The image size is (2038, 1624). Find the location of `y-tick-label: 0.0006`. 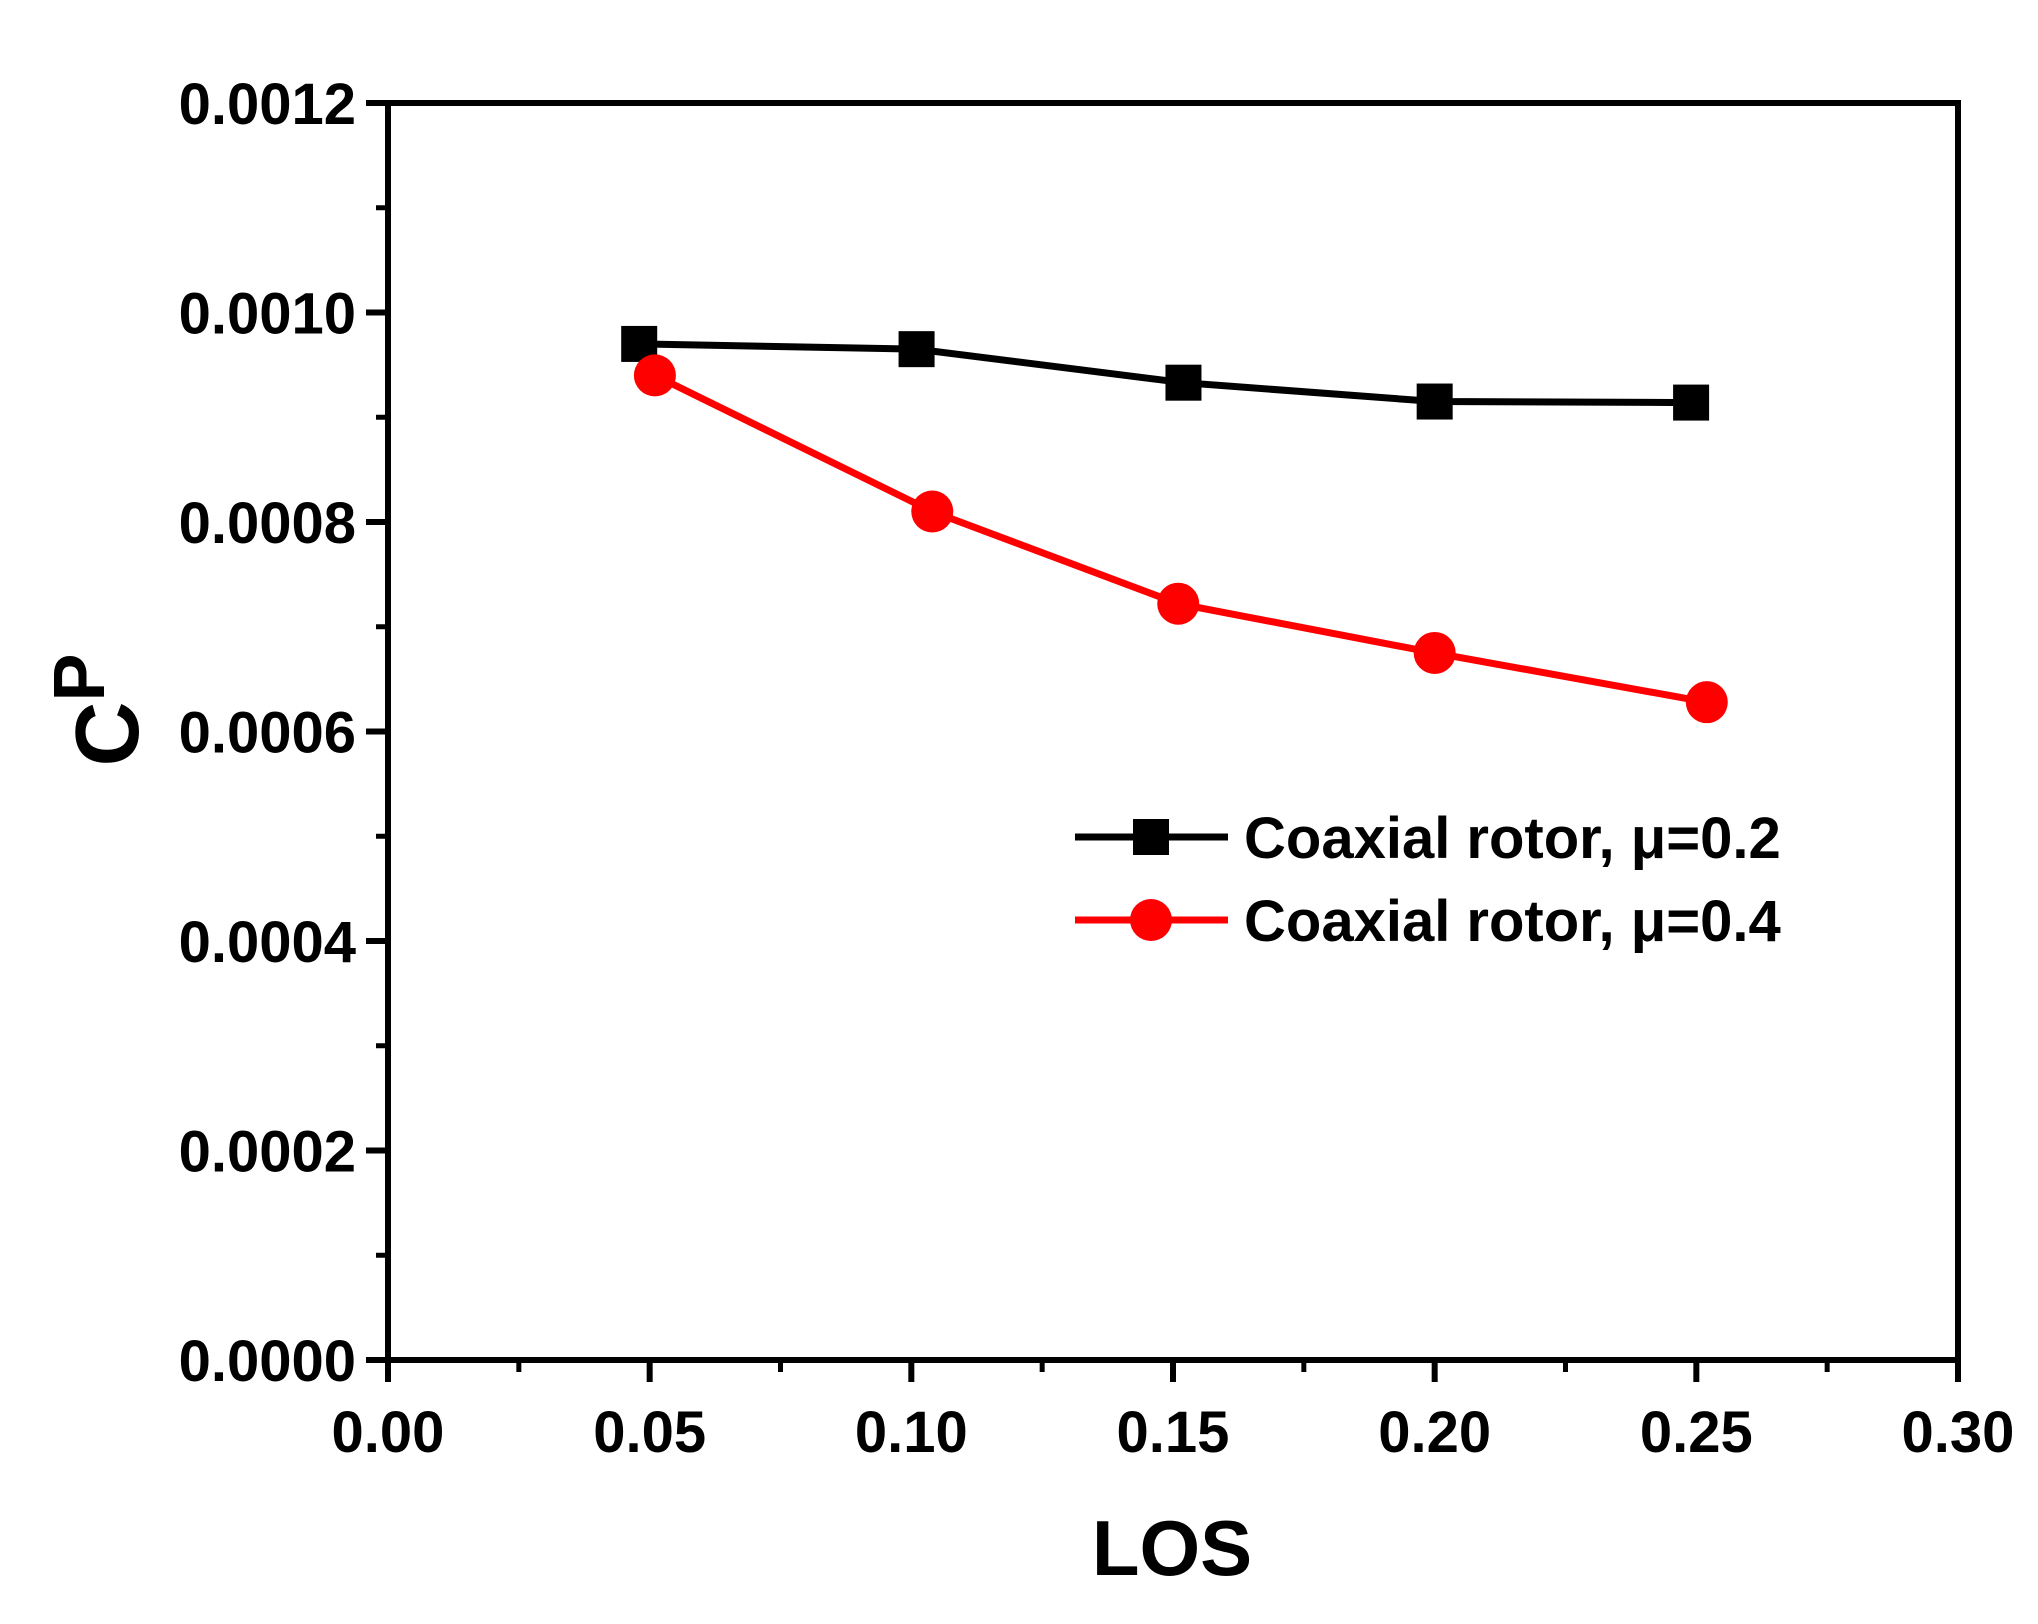

y-tick-label: 0.0006 is located at coordinates (267, 733).